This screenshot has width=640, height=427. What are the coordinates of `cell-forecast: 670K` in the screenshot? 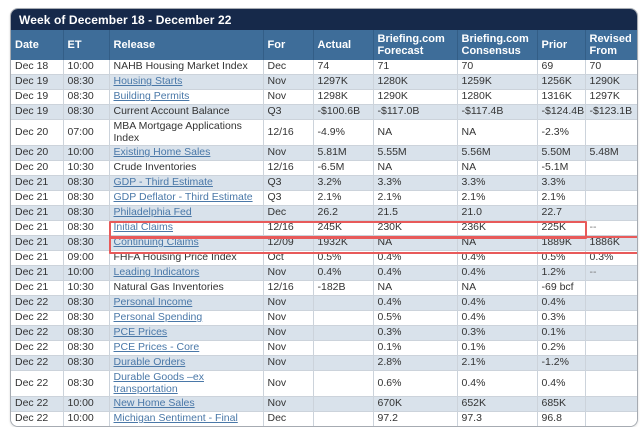 It's located at (415, 404).